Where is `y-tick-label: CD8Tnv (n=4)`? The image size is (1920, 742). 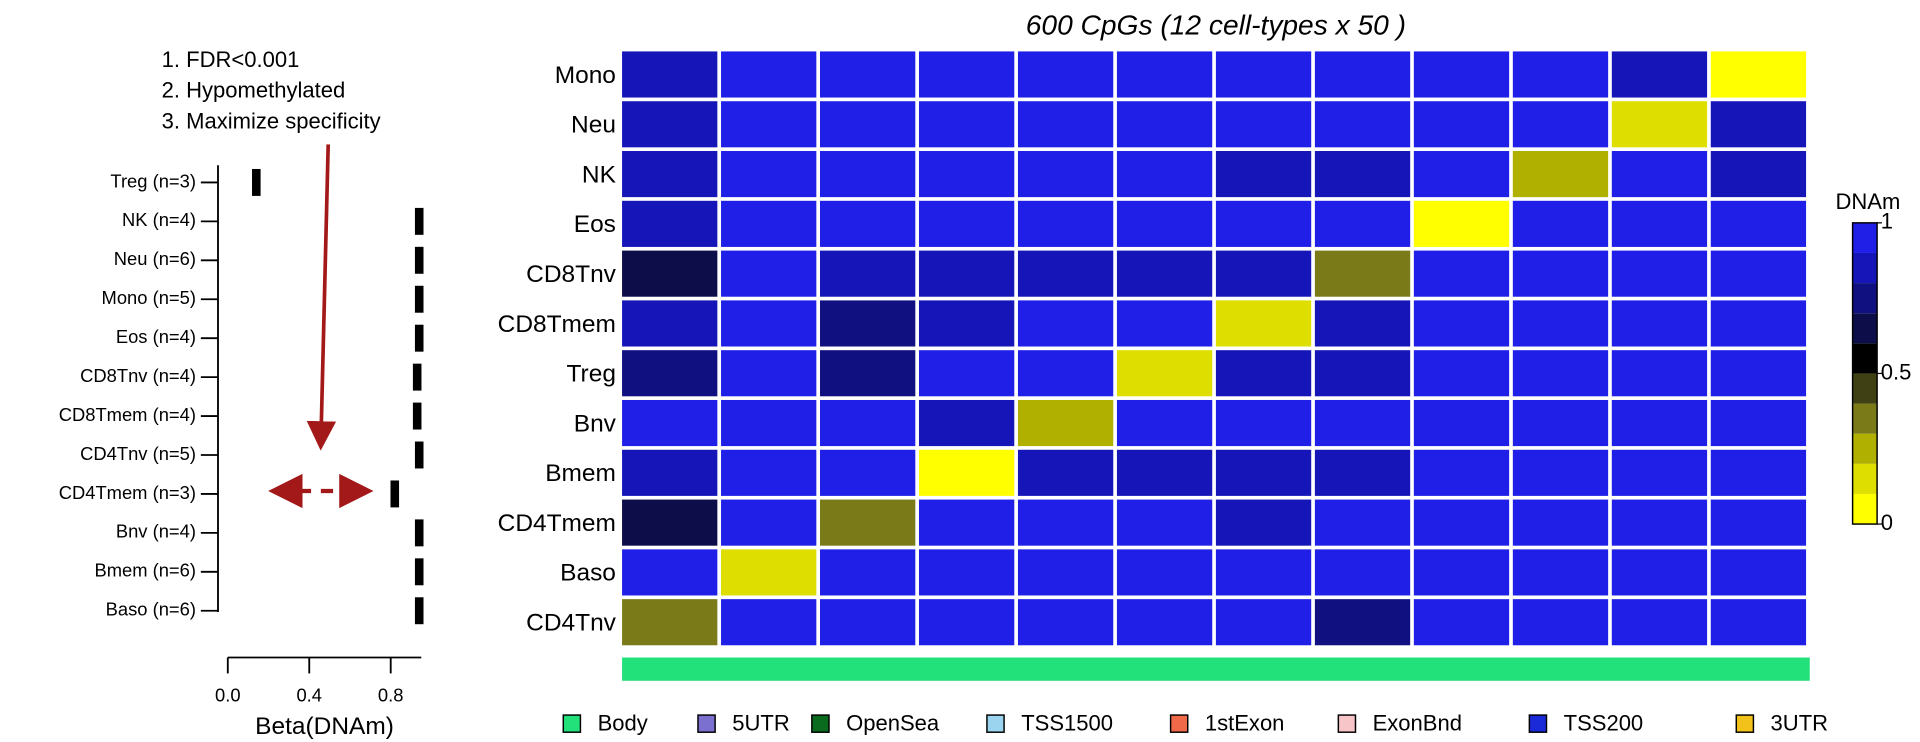 y-tick-label: CD8Tnv (n=4) is located at coordinates (138, 375).